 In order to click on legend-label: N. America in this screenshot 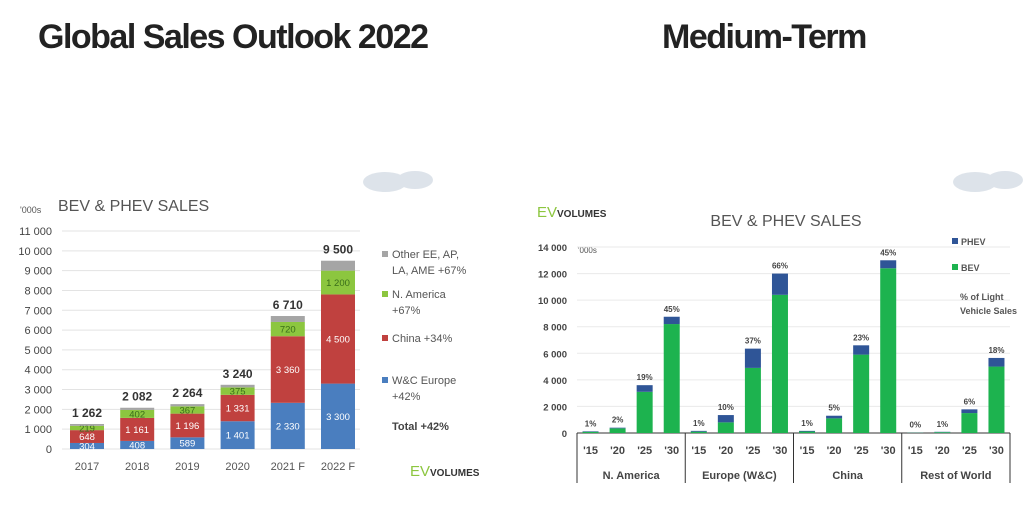, I will do `click(419, 295)`.